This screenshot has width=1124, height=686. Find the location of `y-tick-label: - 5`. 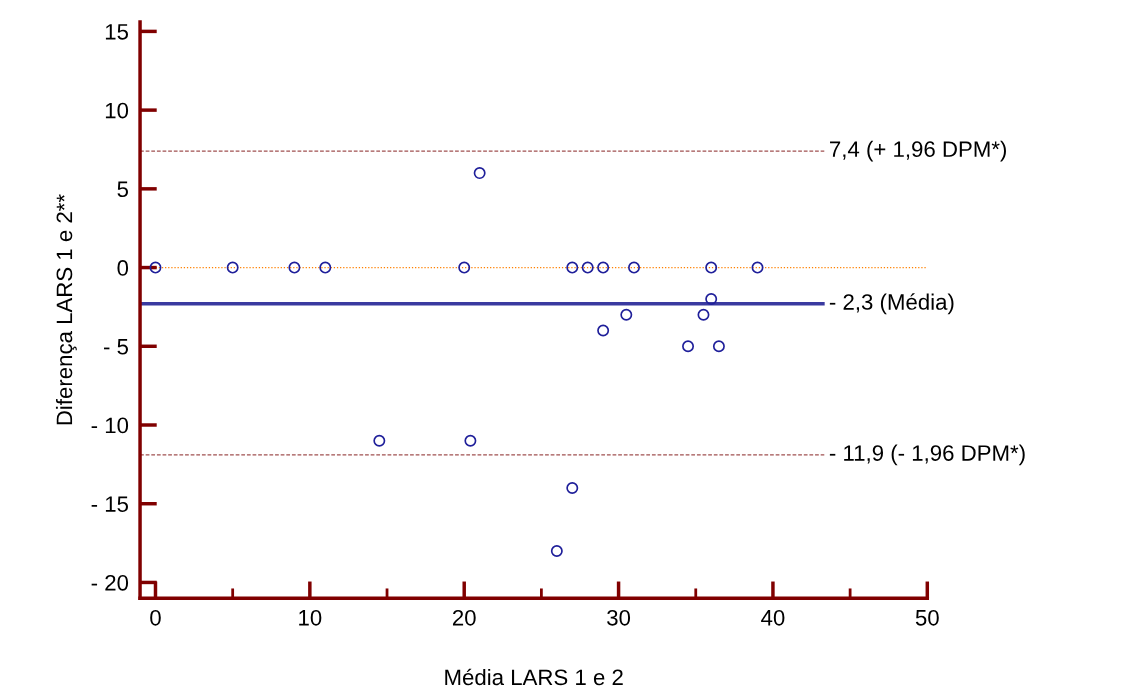

y-tick-label: - 5 is located at coordinates (116, 347).